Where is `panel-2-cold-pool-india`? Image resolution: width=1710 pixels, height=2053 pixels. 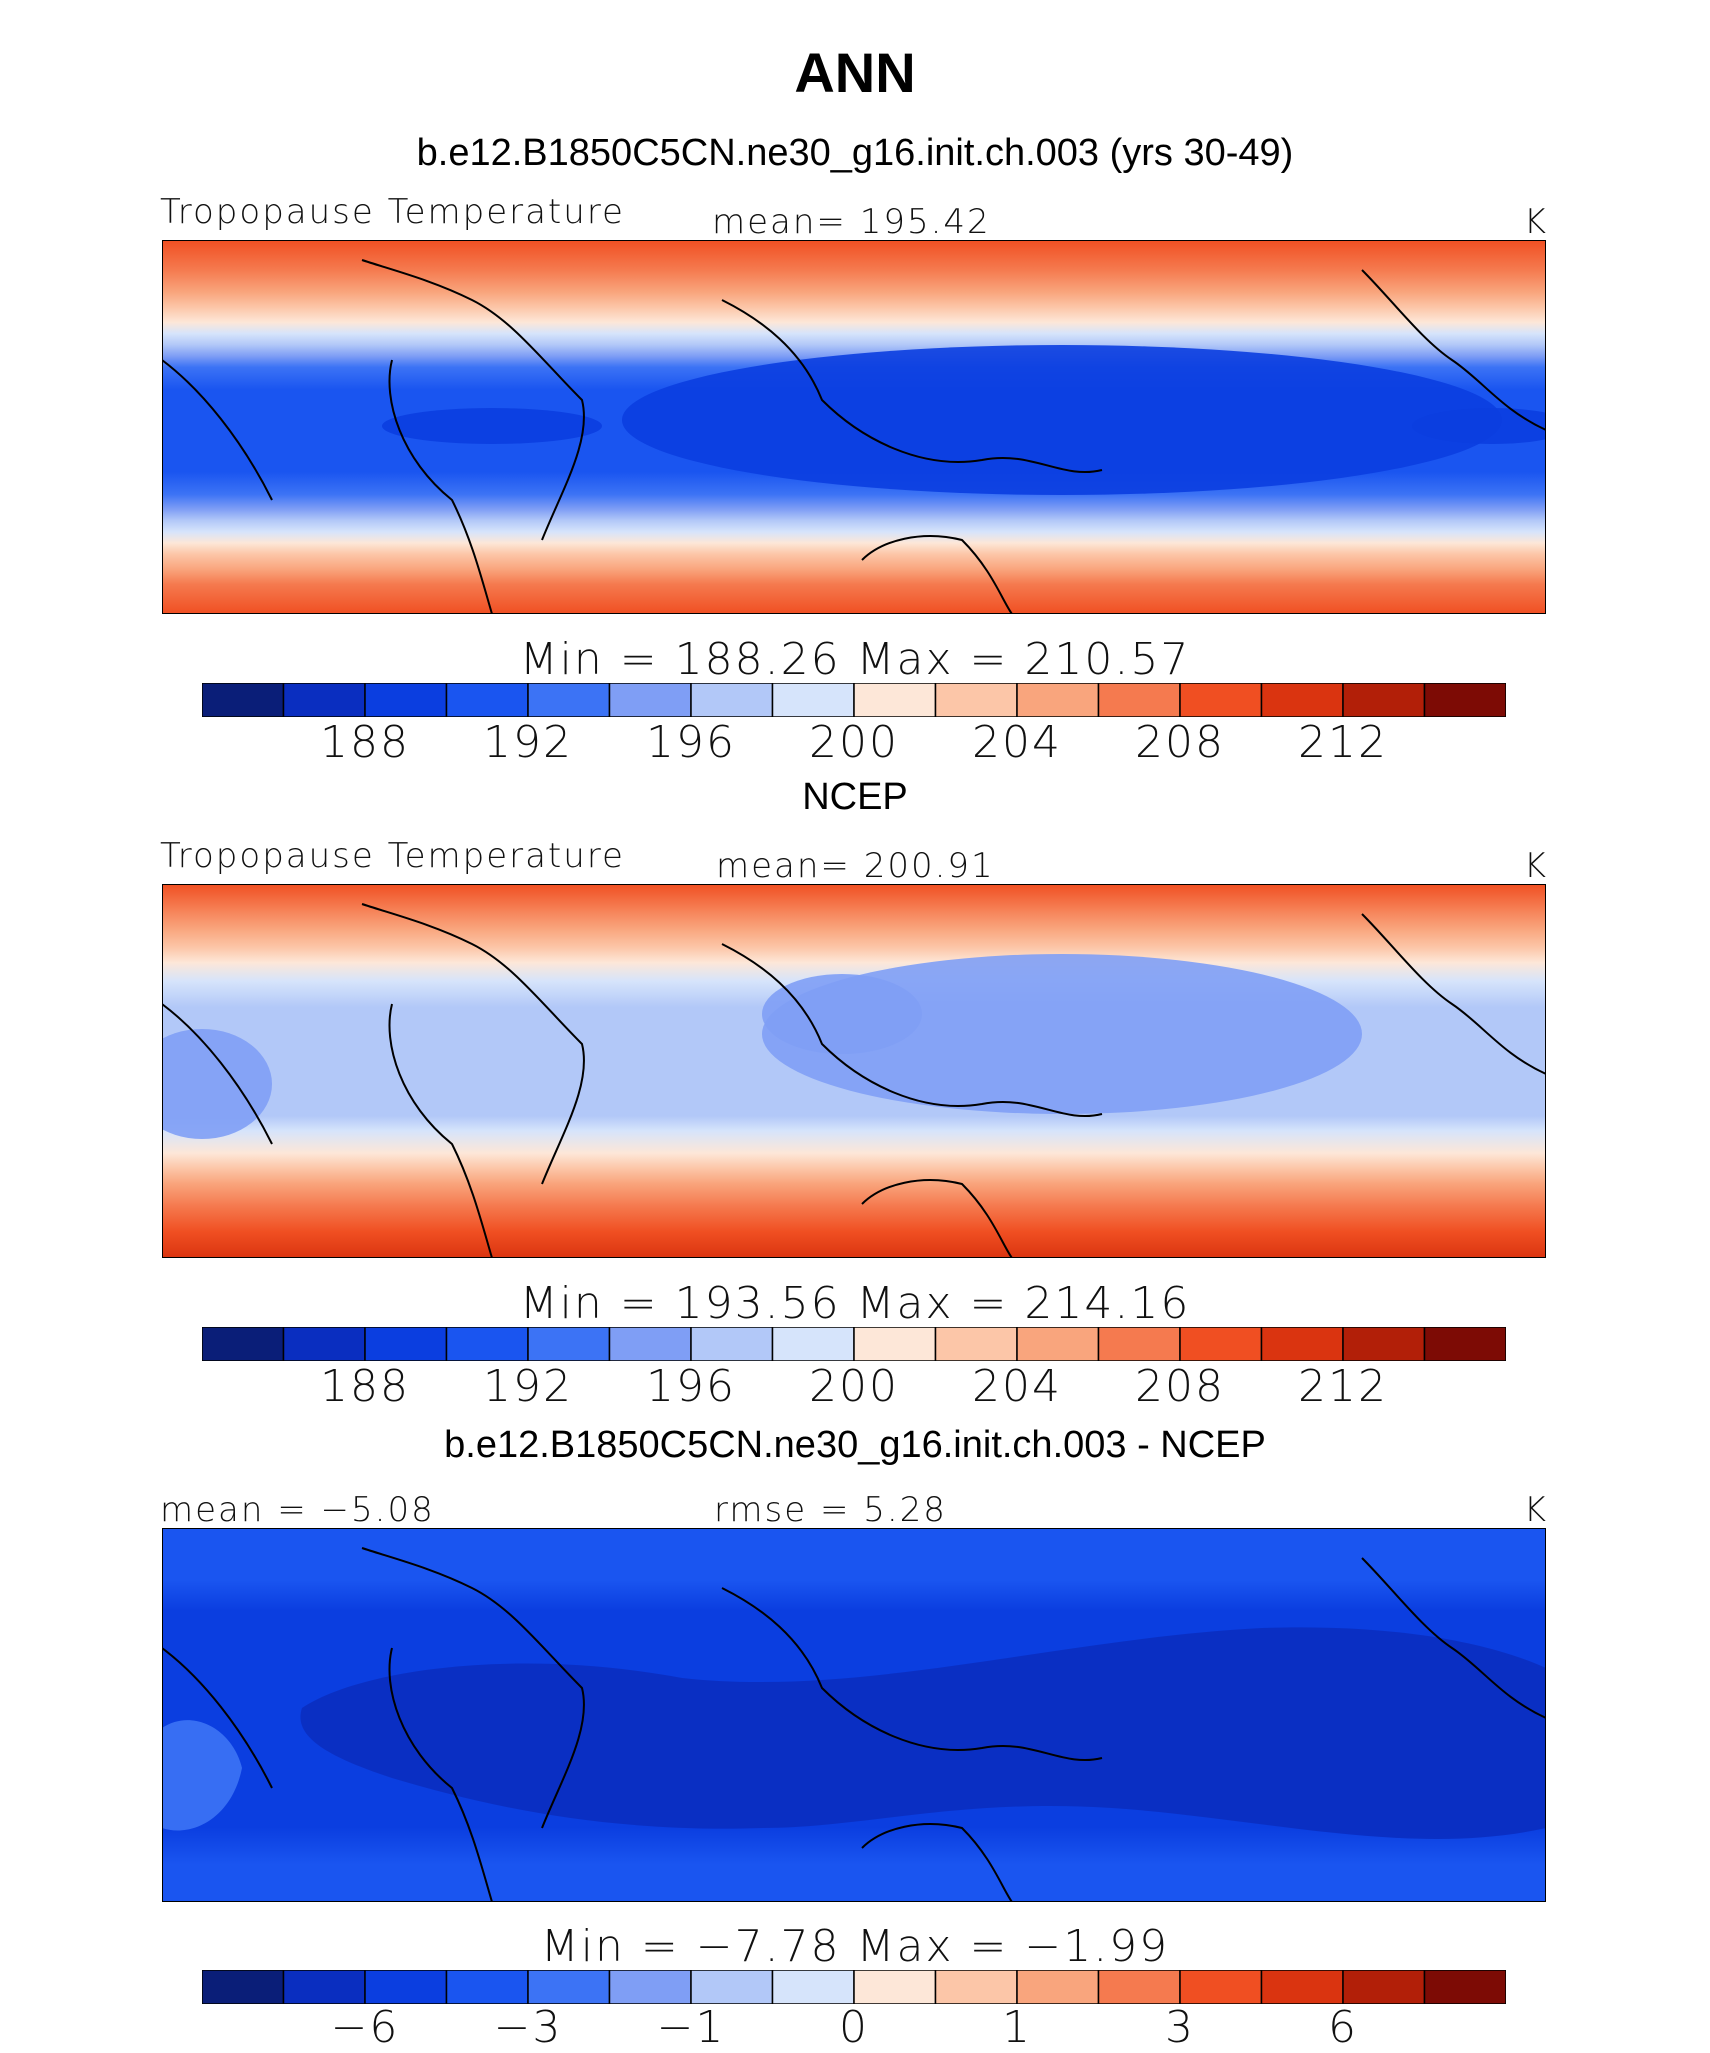
panel-2-cold-pool-india is located at coordinates (842, 1014).